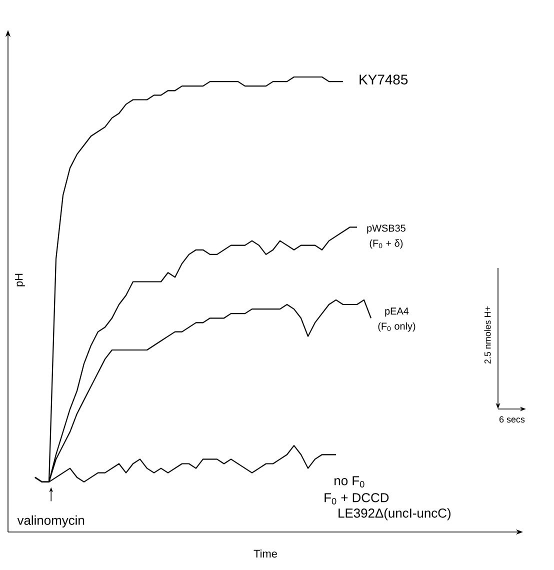 The width and height of the screenshot is (554, 570). I want to click on annotation: no F$_{0}$, so click(349, 482).